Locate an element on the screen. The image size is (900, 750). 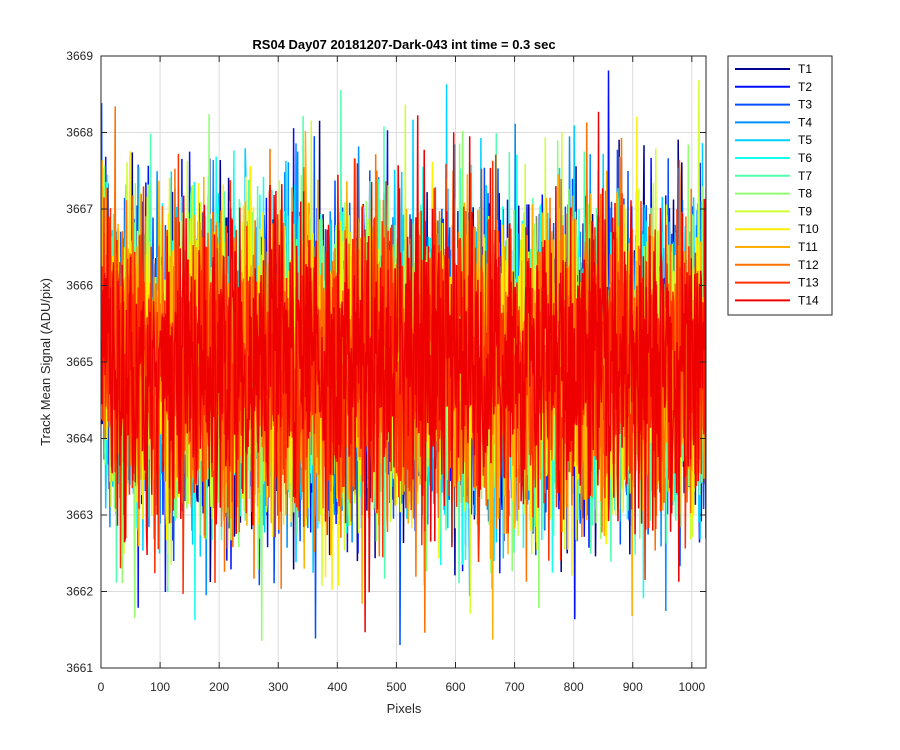
x-tick-label: 900 is located at coordinates (633, 687).